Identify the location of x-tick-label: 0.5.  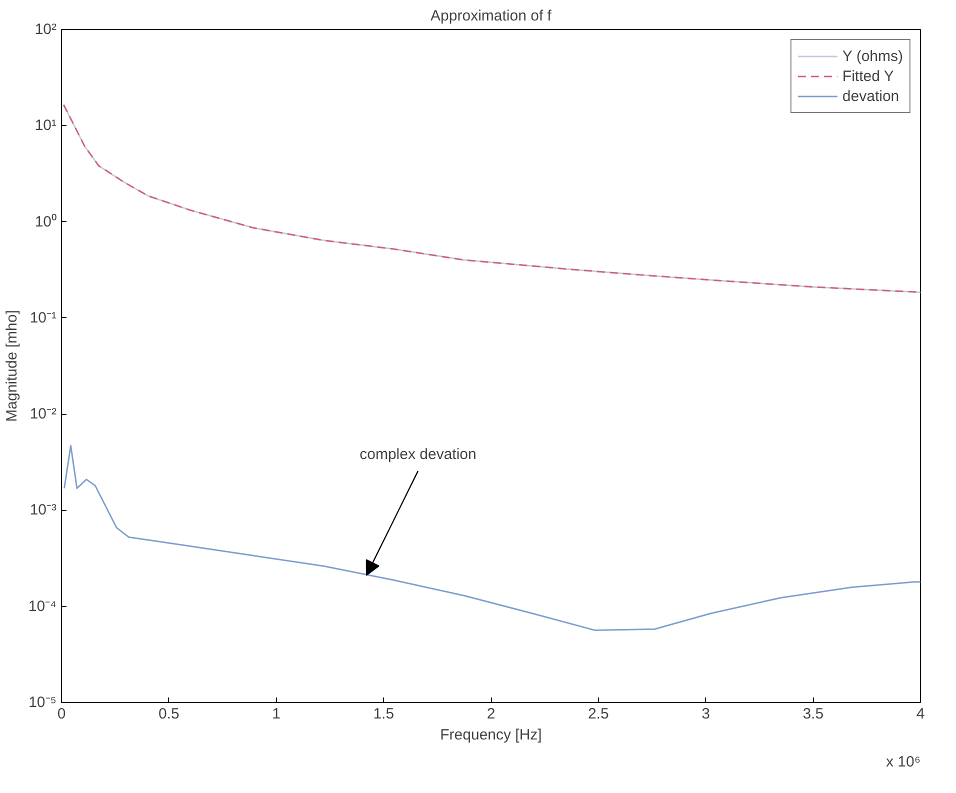
(169, 714).